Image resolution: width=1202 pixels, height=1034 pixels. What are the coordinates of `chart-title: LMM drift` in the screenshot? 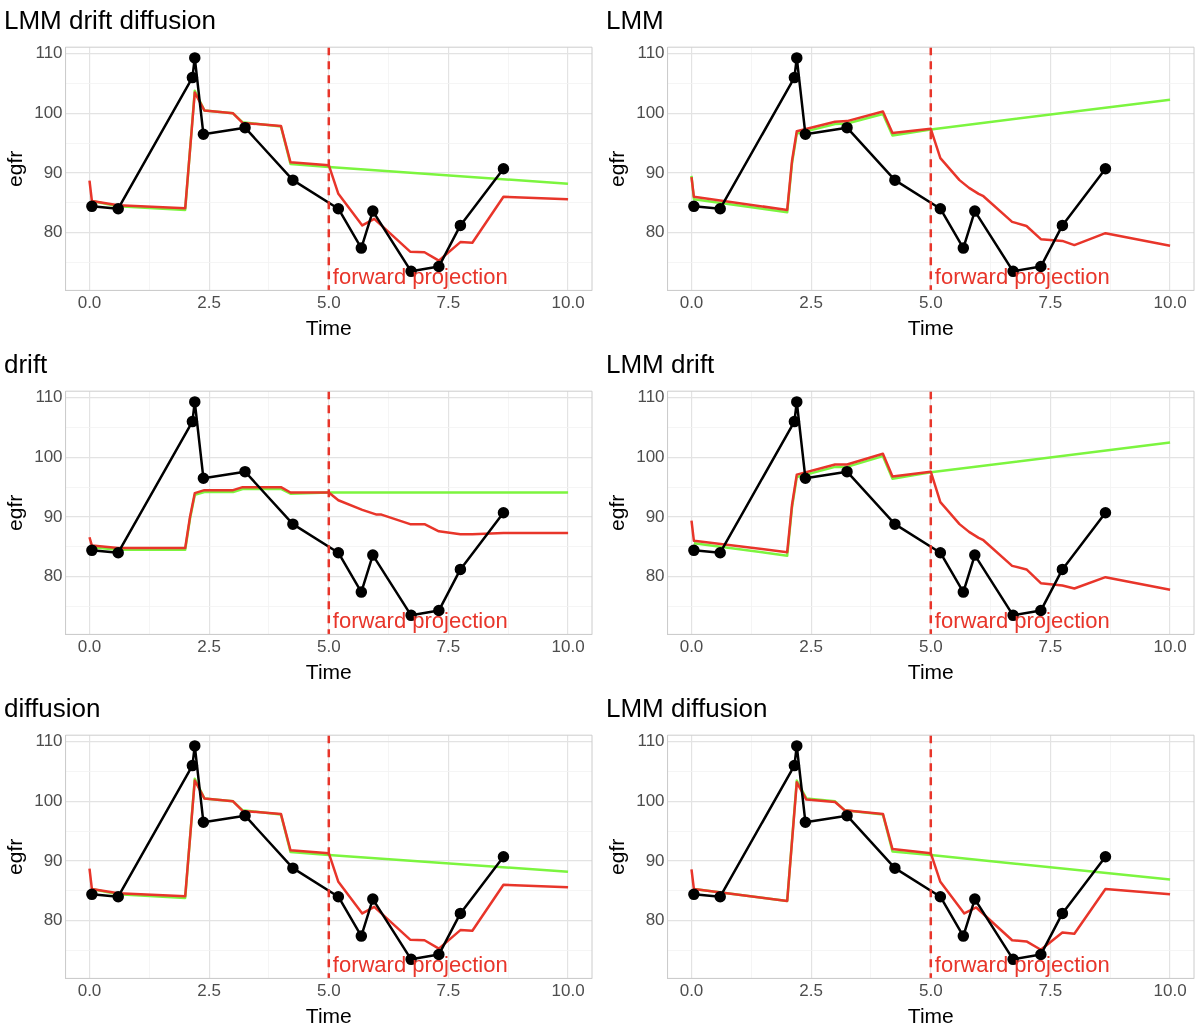 It's located at (661, 363).